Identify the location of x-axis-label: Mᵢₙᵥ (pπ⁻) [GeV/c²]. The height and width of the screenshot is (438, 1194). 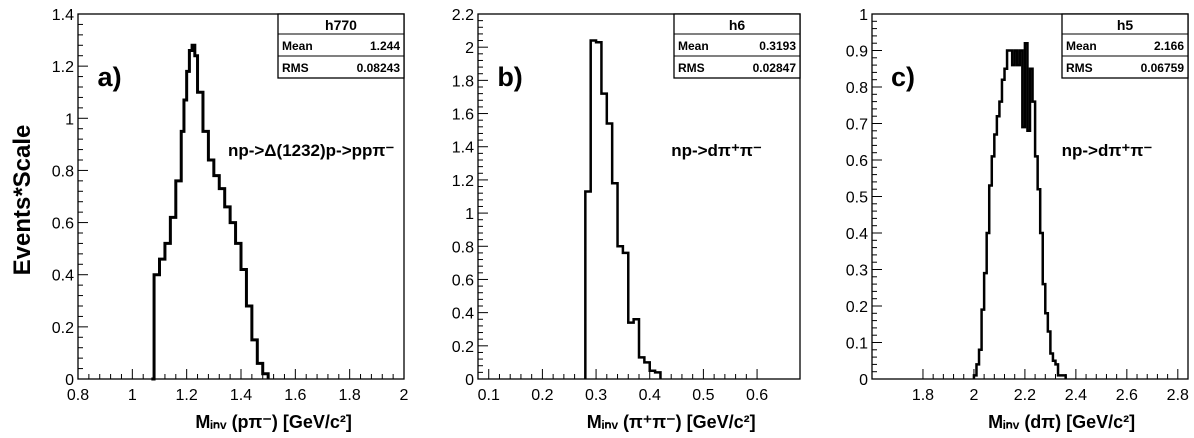
(273, 422).